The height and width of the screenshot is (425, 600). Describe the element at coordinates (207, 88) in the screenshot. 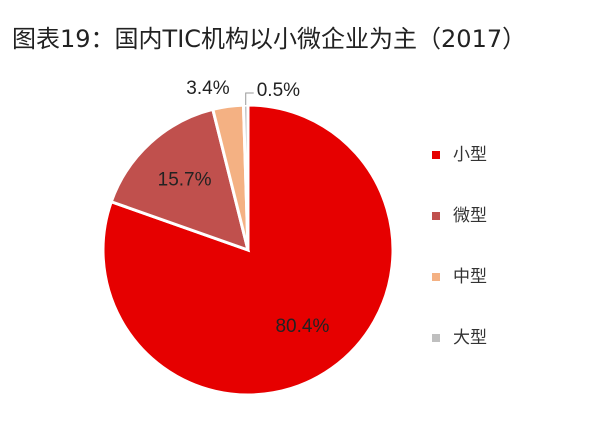

I see `value-label: 3.4%` at that location.